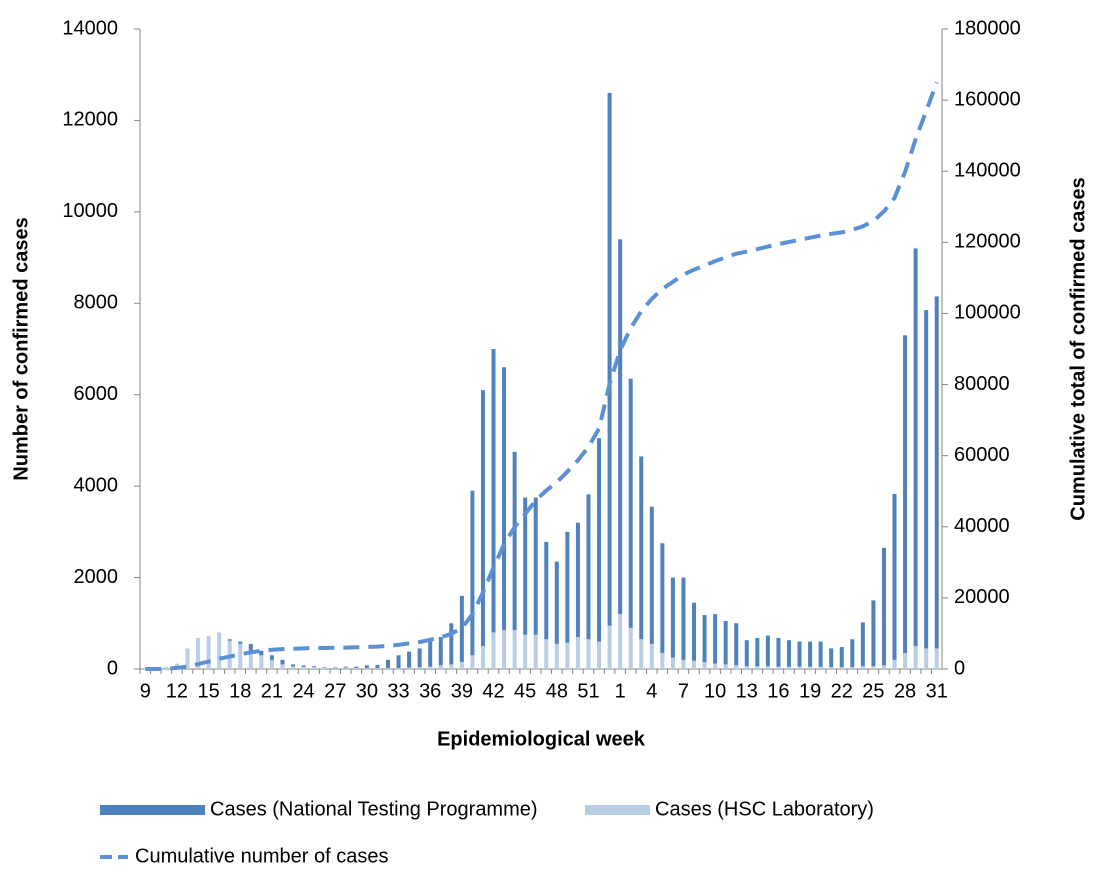 This screenshot has height=874, width=1099. Describe the element at coordinates (430, 691) in the screenshot. I see `x-tick-label: 36` at that location.